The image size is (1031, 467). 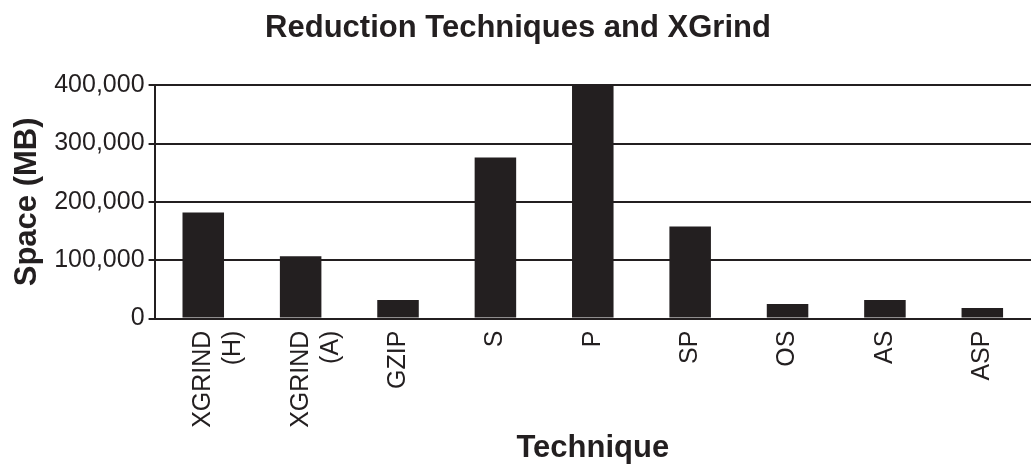 I want to click on x-tick-label: XGRIND (A), so click(x=313, y=379).